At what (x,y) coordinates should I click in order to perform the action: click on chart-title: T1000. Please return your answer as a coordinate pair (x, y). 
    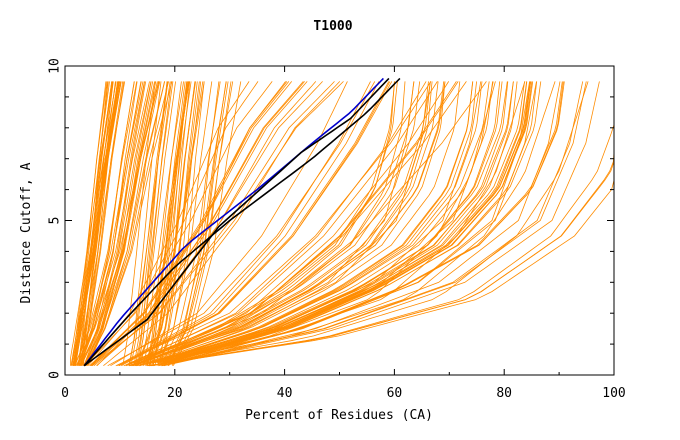
    Looking at the image, I should click on (332, 26).